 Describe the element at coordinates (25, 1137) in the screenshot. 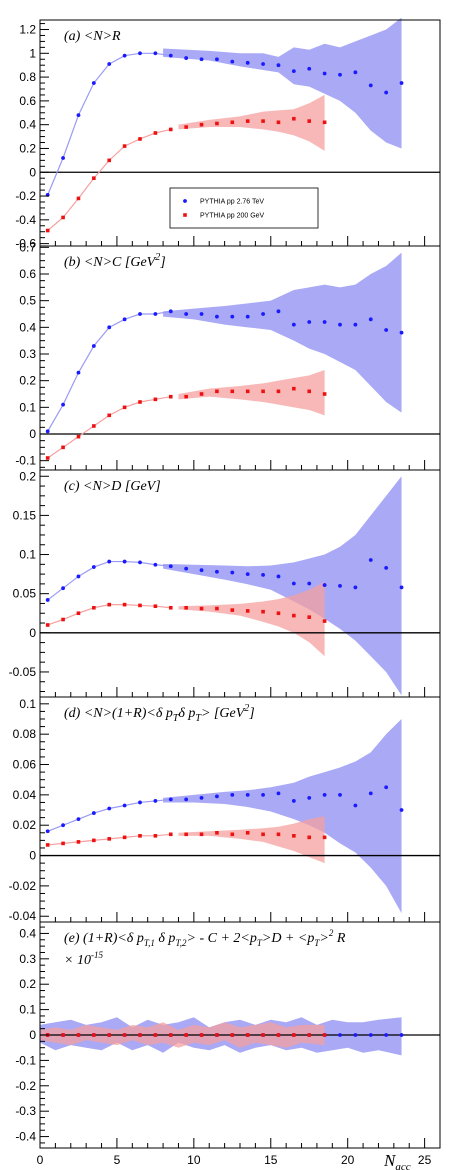

I see `y-tick-label: -0.4` at that location.